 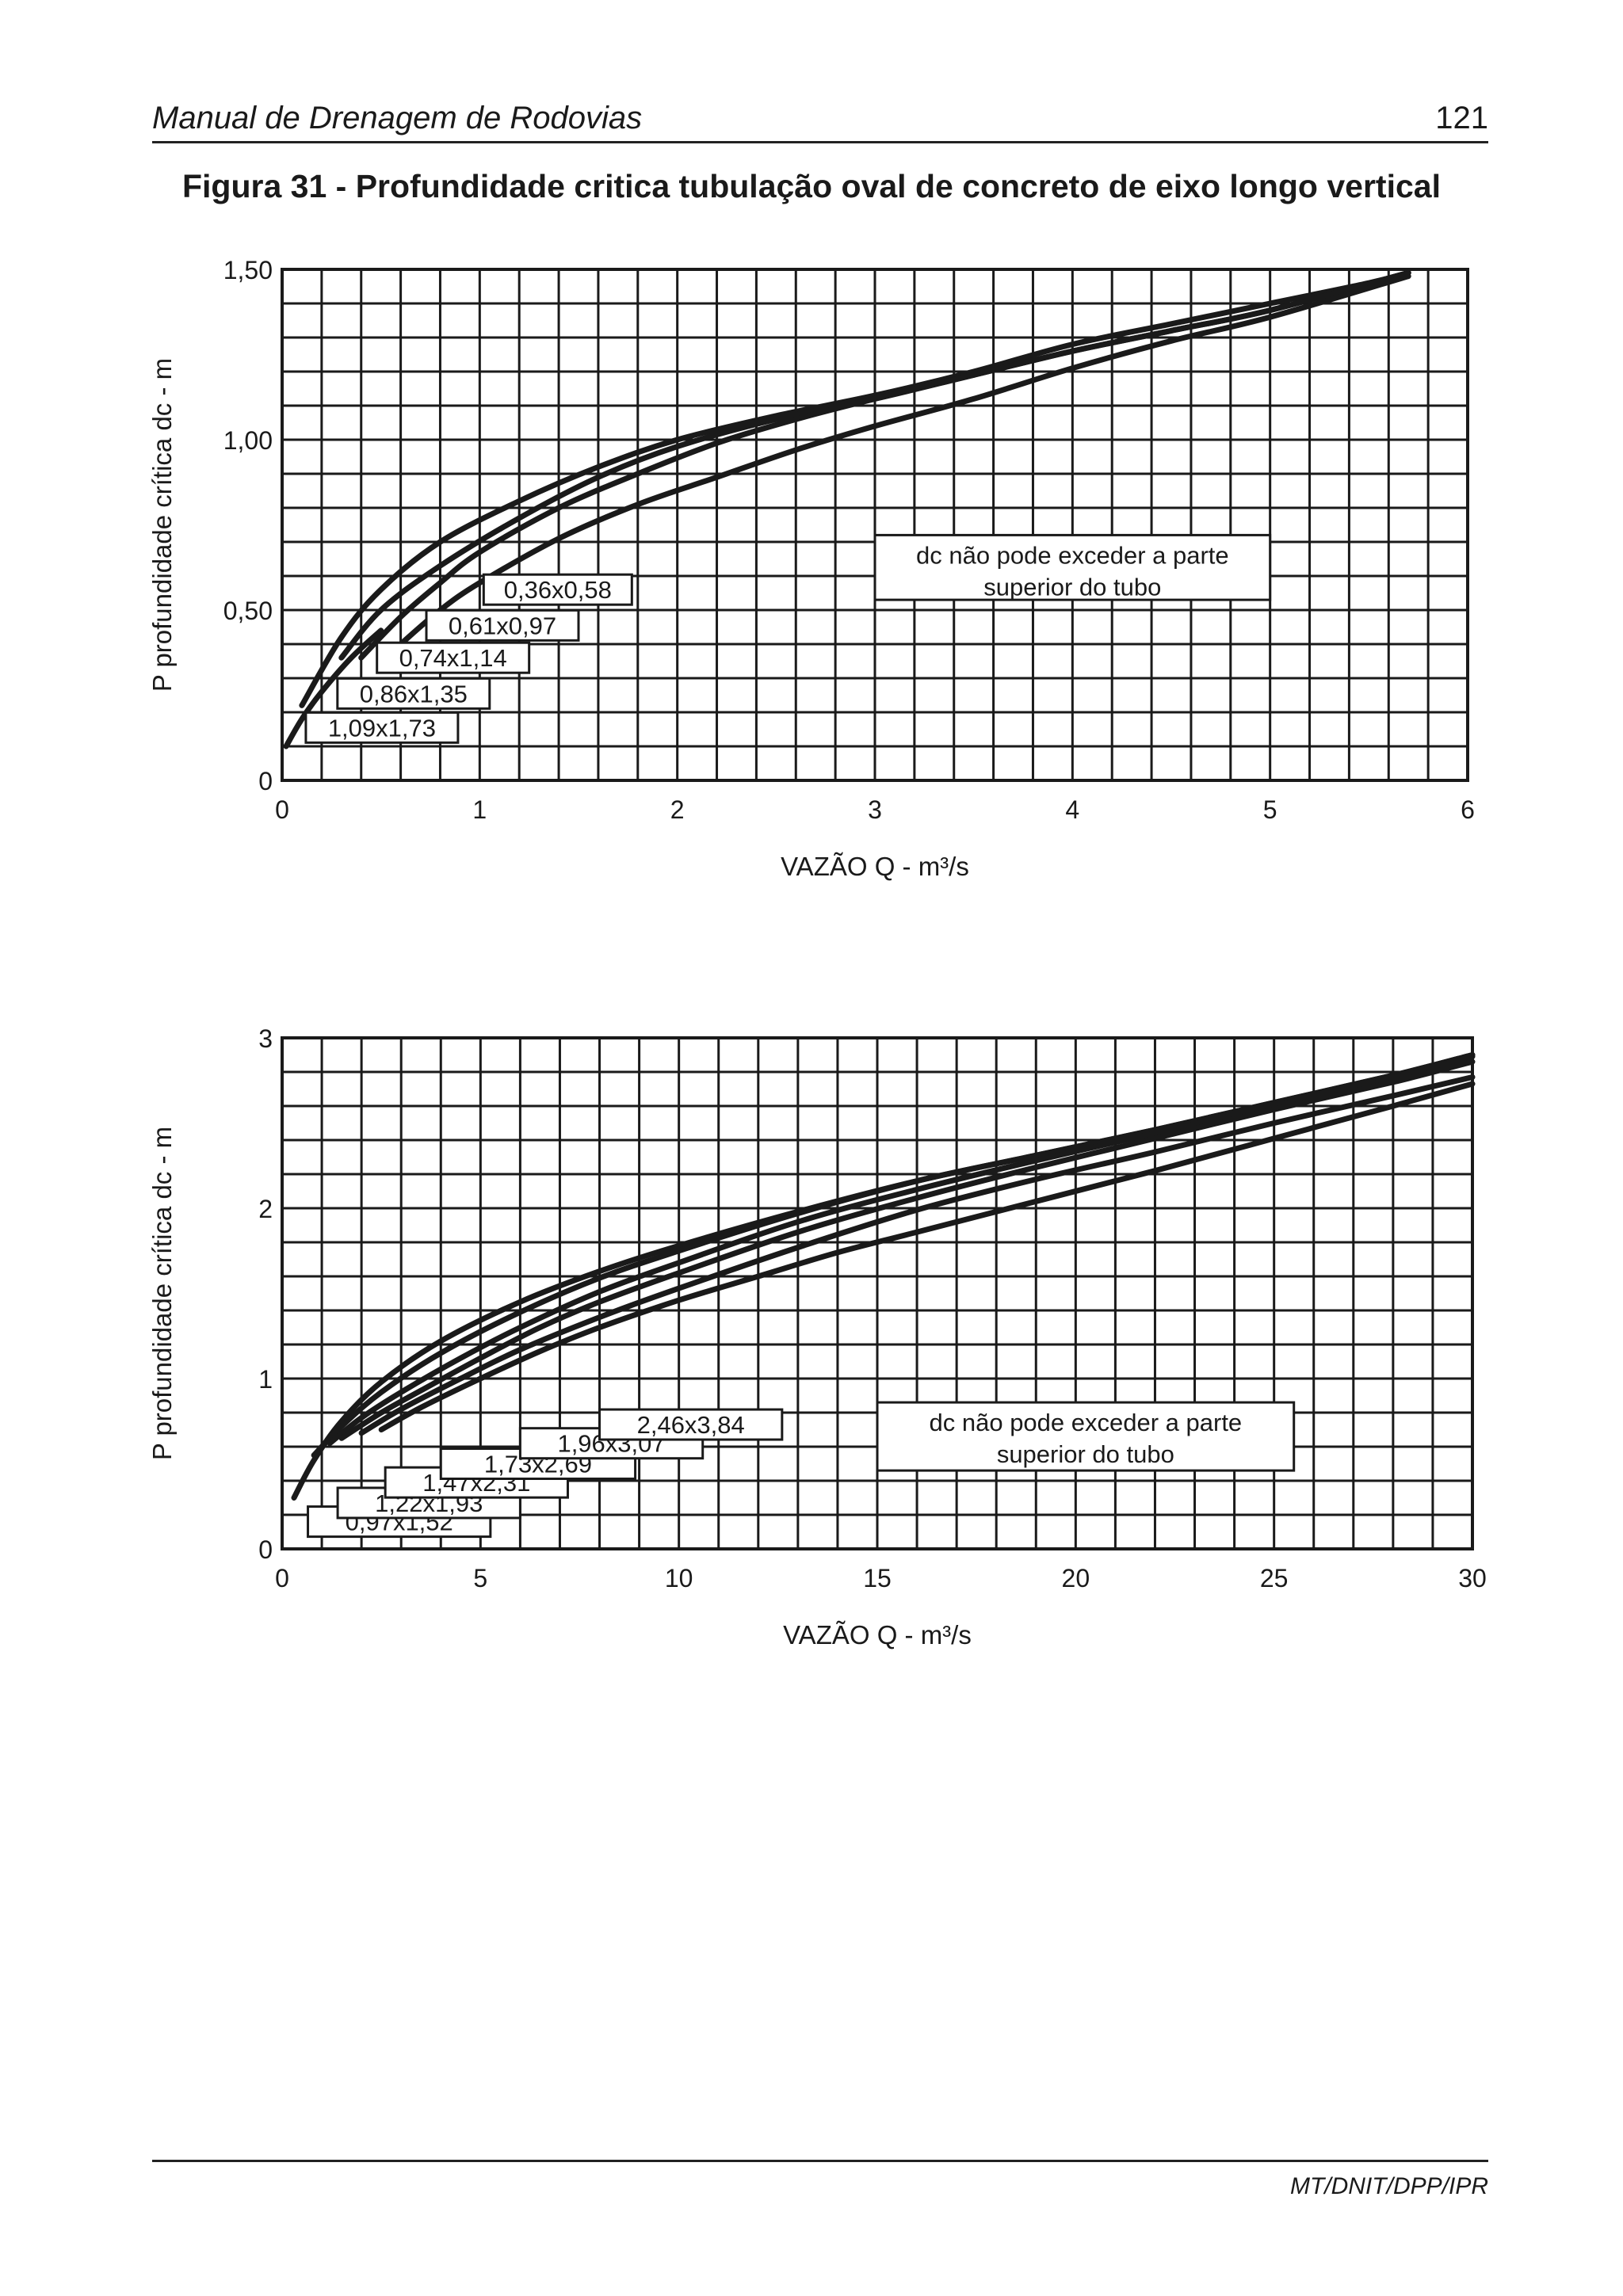 What do you see at coordinates (820, 2179) in the screenshot?
I see `page-footer: MT/DNIT/DPP/IPR` at bounding box center [820, 2179].